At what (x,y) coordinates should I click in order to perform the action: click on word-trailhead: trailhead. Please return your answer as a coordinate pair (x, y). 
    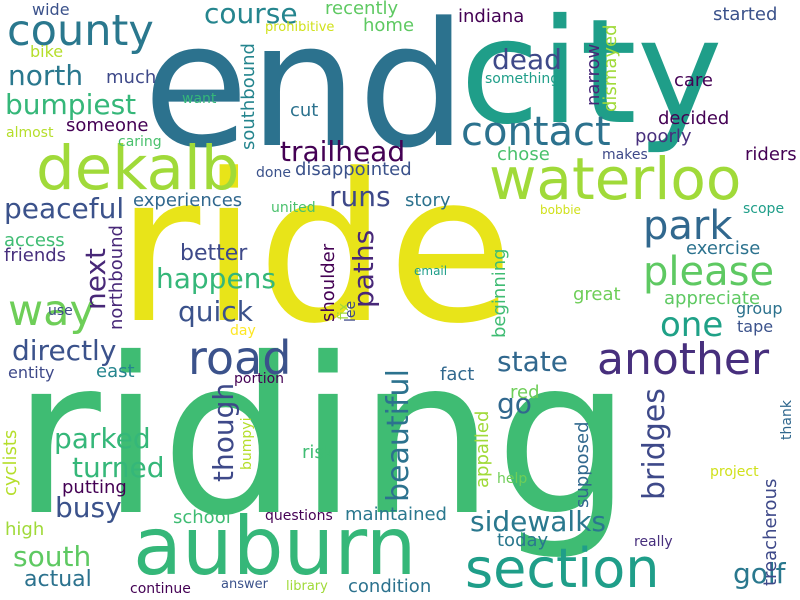
    Looking at the image, I should click on (343, 151).